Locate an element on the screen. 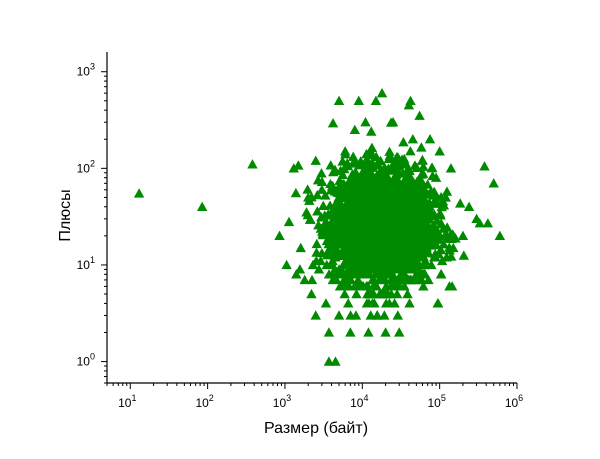 This screenshot has width=600, height=459. y-tick-label: 10⁰ is located at coordinates (86, 360).